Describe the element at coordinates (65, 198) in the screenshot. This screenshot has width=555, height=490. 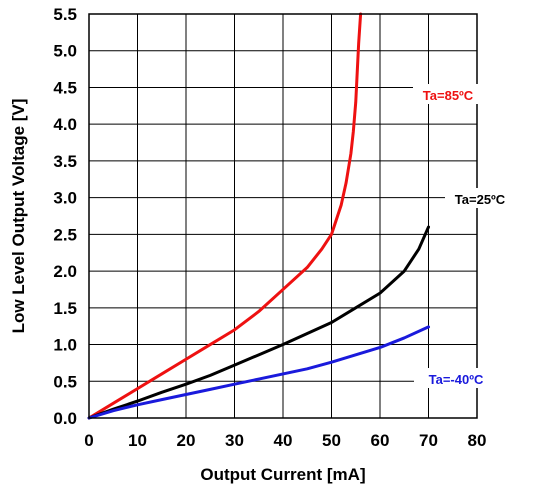
I see `y-tick-label: 3.0` at that location.